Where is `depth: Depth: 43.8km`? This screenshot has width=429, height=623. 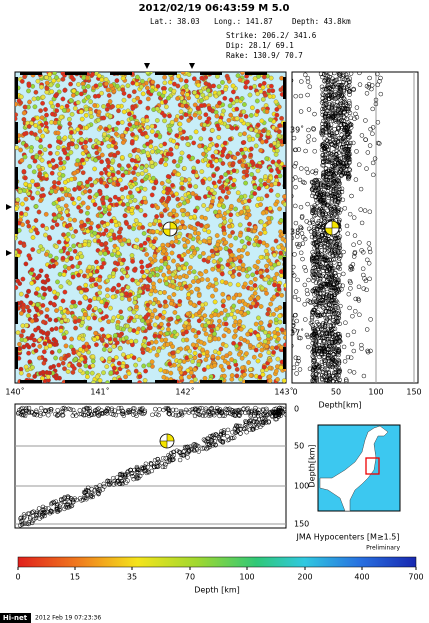 depth: Depth: 43.8km is located at coordinates (321, 21).